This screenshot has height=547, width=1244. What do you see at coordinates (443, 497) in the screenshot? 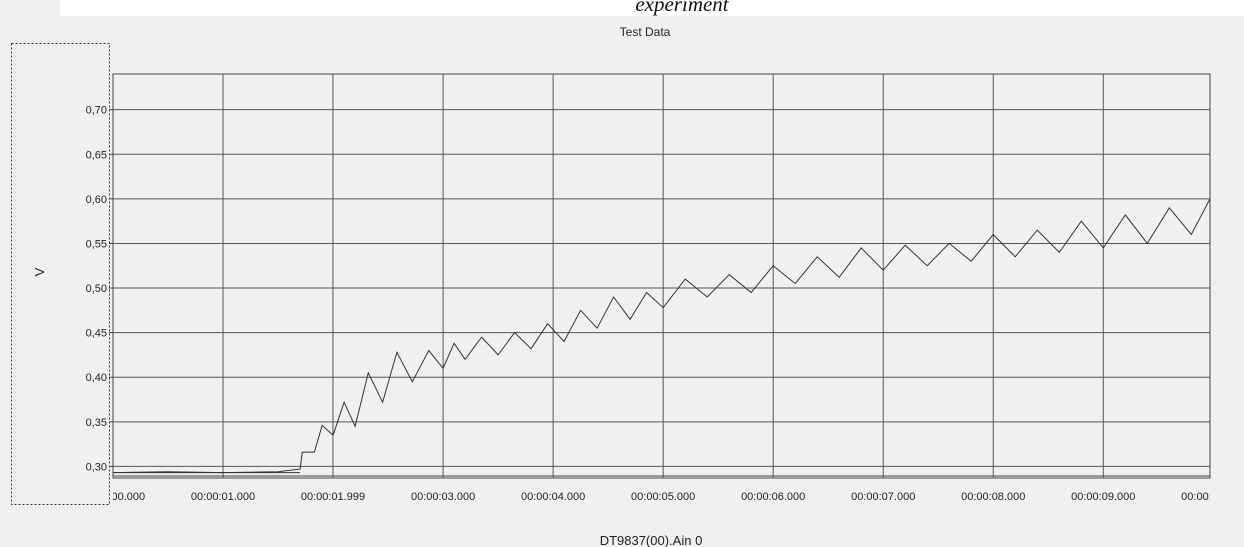
I see `x-tick-label: 00:00:03.000` at bounding box center [443, 497].